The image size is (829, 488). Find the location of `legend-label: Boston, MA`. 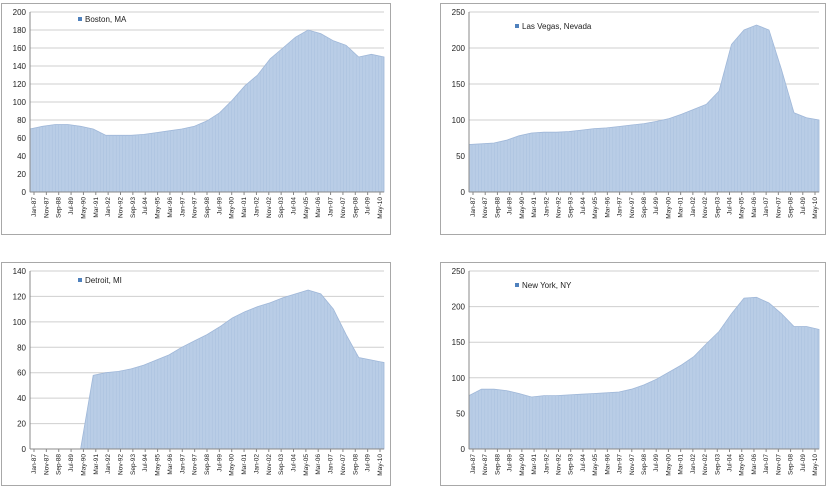

legend-label: Boston, MA is located at coordinates (106, 19).